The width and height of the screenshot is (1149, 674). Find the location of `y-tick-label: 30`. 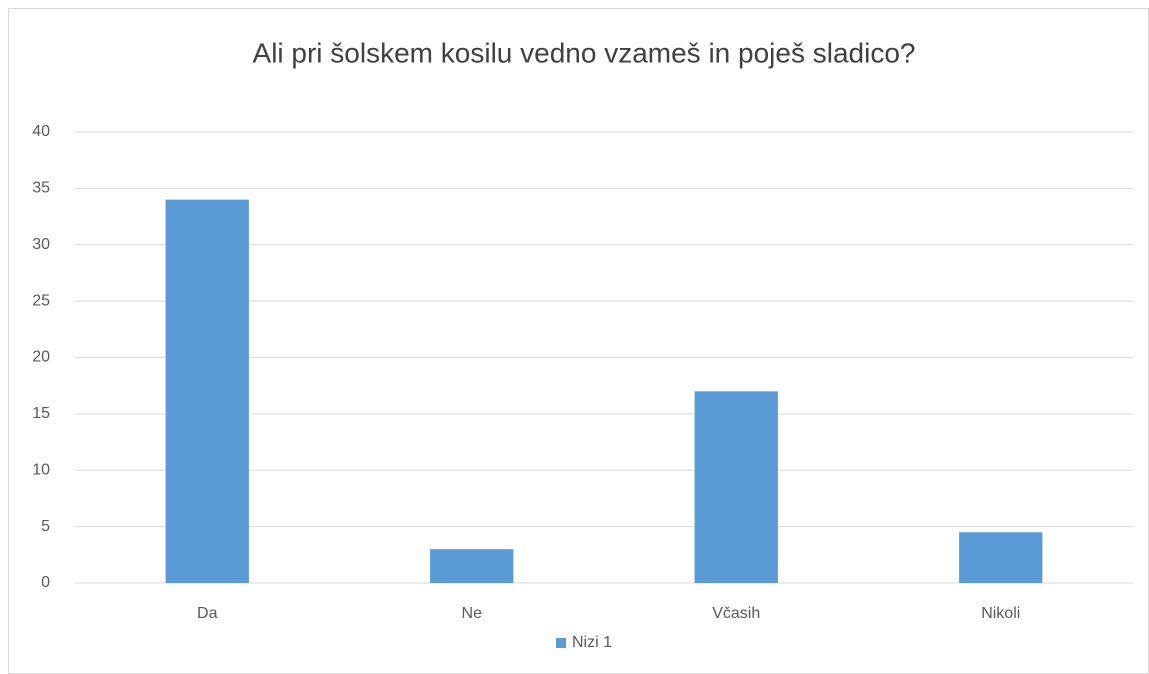

y-tick-label: 30 is located at coordinates (41, 244).